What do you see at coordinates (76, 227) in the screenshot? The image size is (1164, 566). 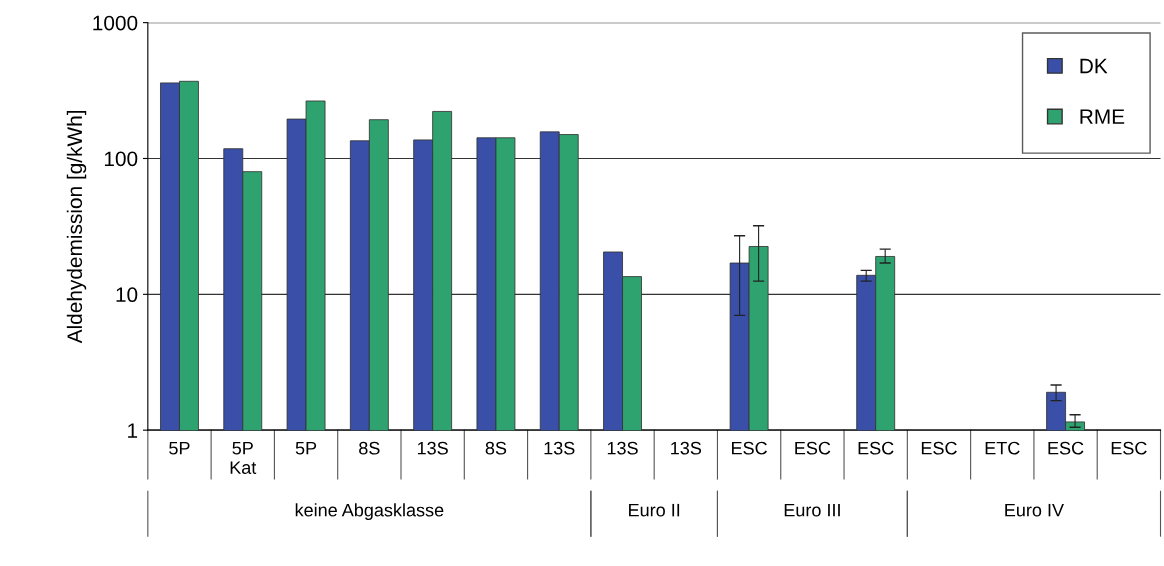 I see `y-axis-title: Aldehydemission [g/kWh]` at bounding box center [76, 227].